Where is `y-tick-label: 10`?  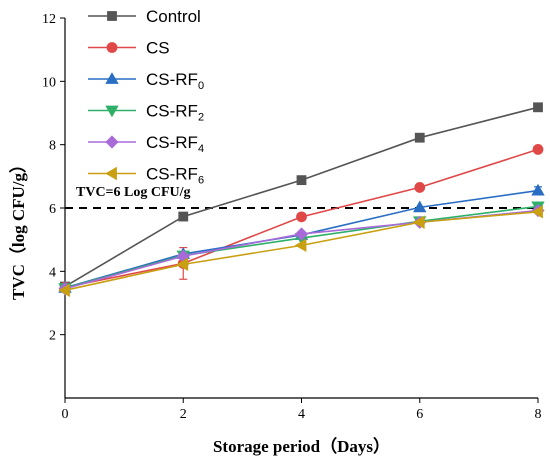
y-tick-label: 10 is located at coordinates (49, 82).